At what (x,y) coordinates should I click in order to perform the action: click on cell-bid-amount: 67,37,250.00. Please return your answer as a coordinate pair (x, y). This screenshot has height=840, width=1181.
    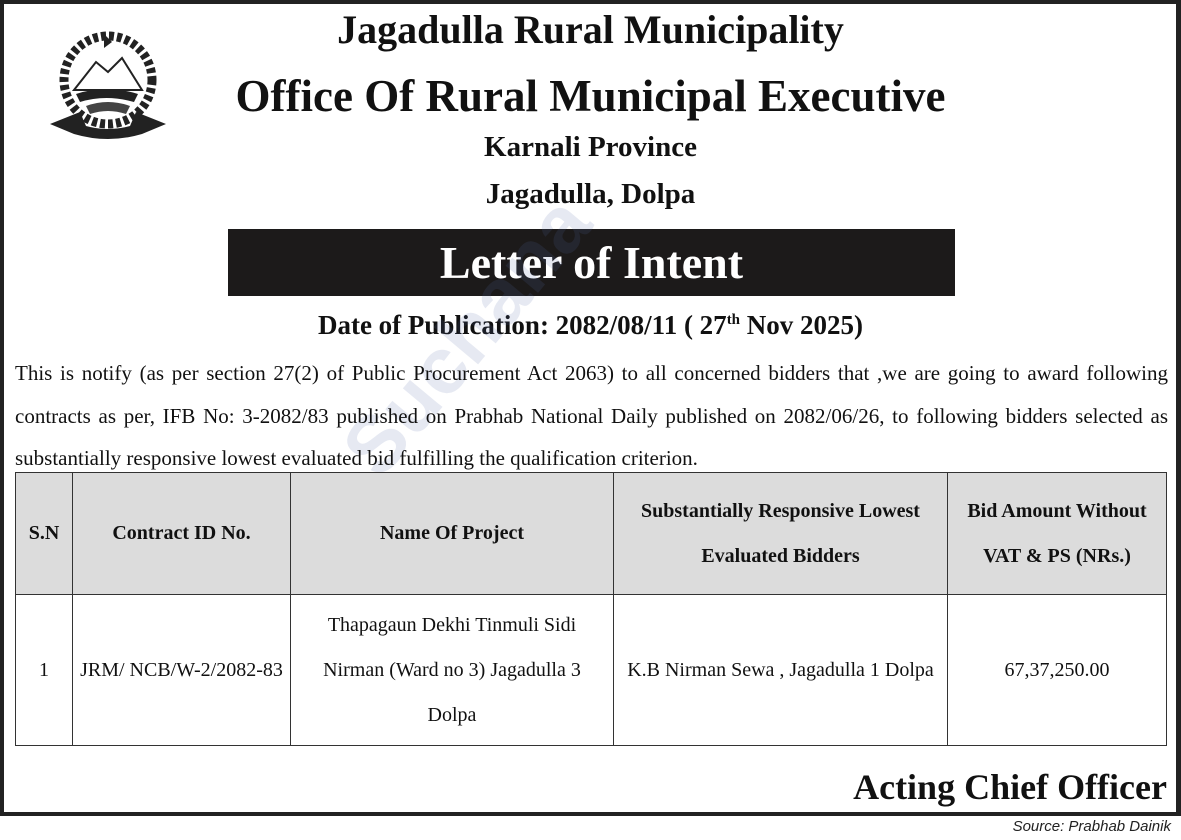
    Looking at the image, I should click on (1057, 670).